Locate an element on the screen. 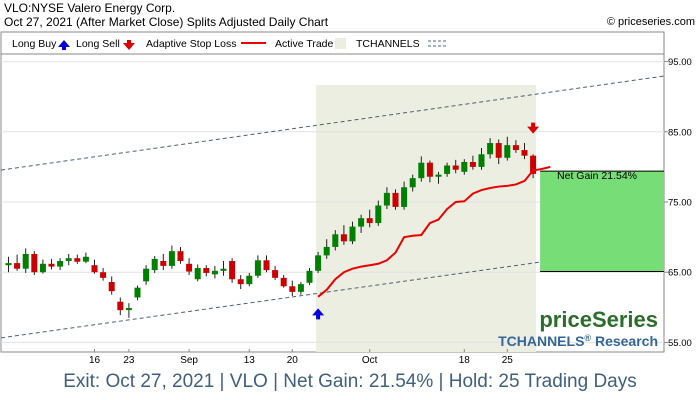 Image resolution: width=700 pixels, height=400 pixels. legend-stop-label: Adaptive Stop Loss is located at coordinates (191, 44).